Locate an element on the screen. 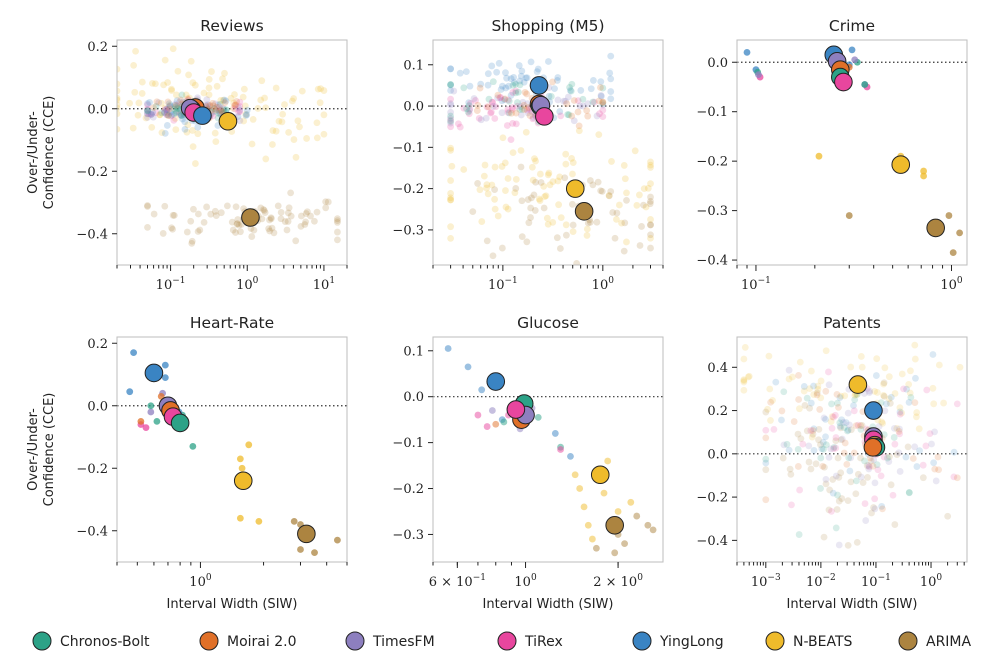  plot-area is located at coordinates (232, 146).